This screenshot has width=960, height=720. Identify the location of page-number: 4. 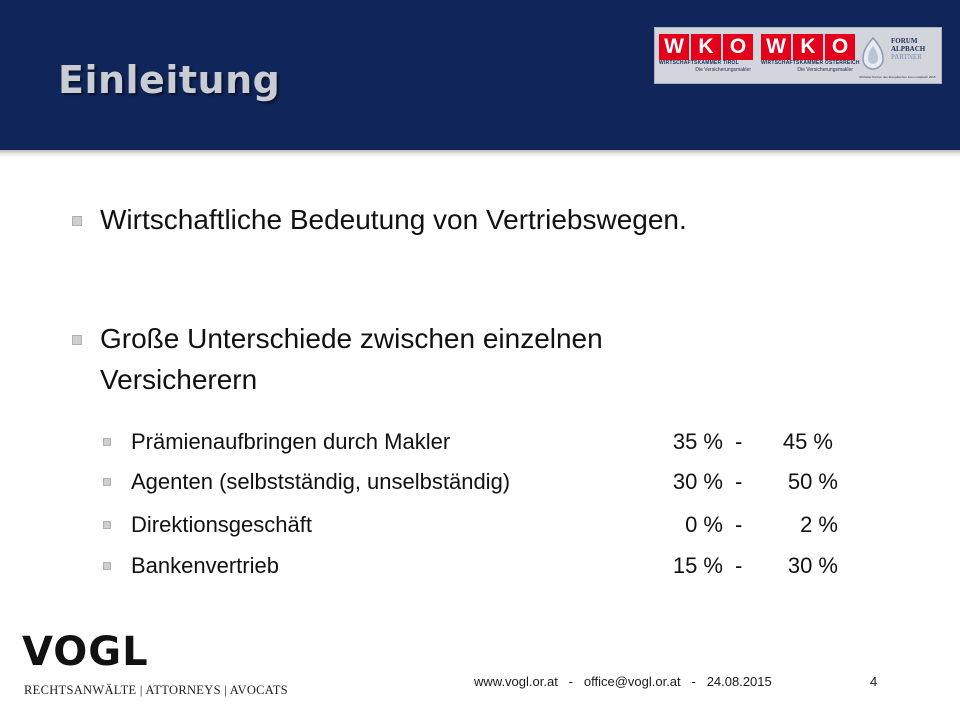
(874, 681).